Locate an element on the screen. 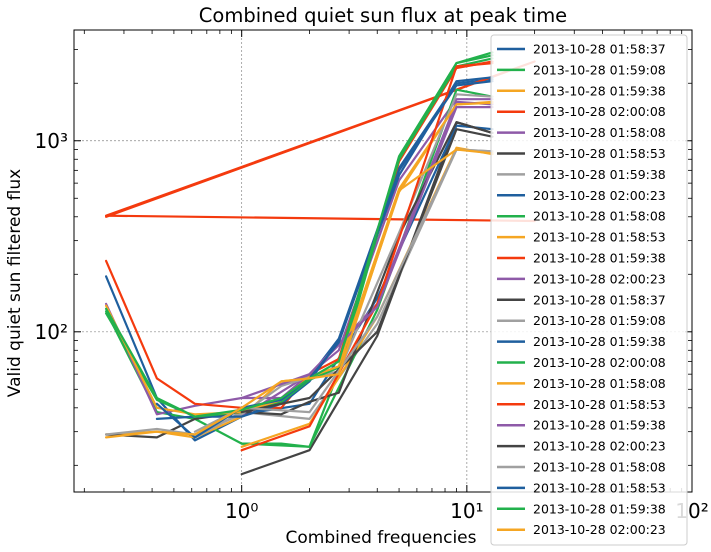 This screenshot has height=552, width=711. y-tick-label: 10³ is located at coordinates (51, 141).